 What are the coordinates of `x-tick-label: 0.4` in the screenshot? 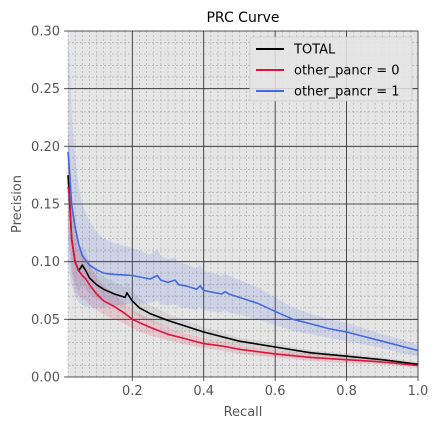 It's located at (203, 391).